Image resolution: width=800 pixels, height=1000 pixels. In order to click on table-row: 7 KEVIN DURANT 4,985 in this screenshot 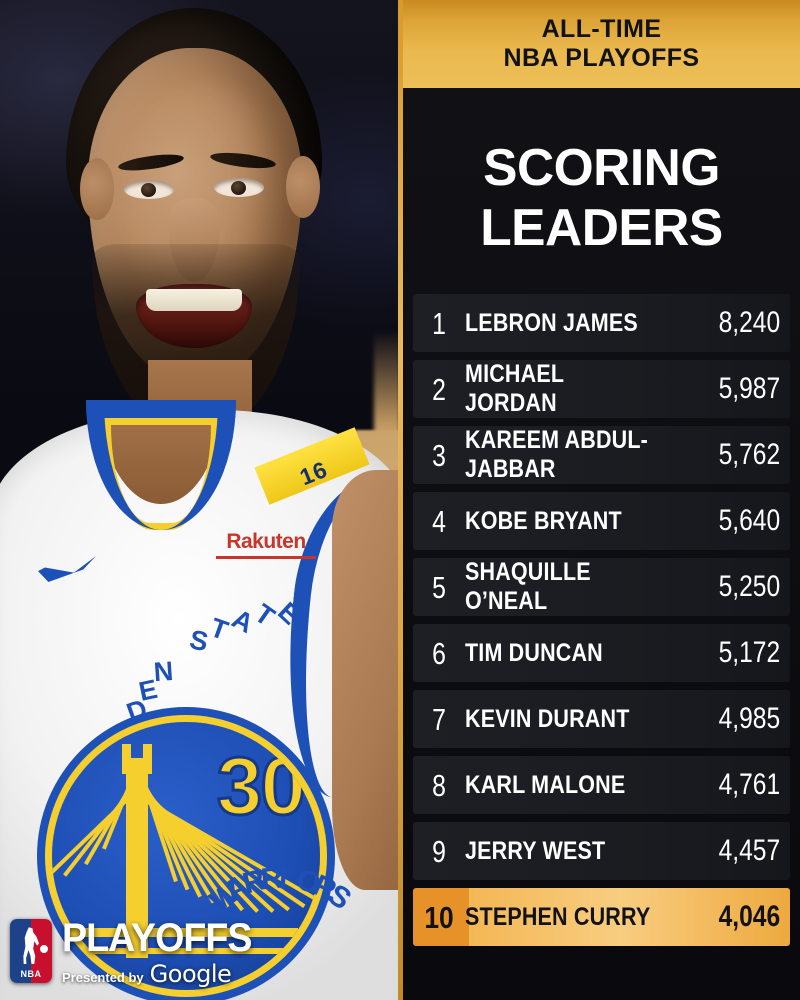, I will do `click(601, 719)`.